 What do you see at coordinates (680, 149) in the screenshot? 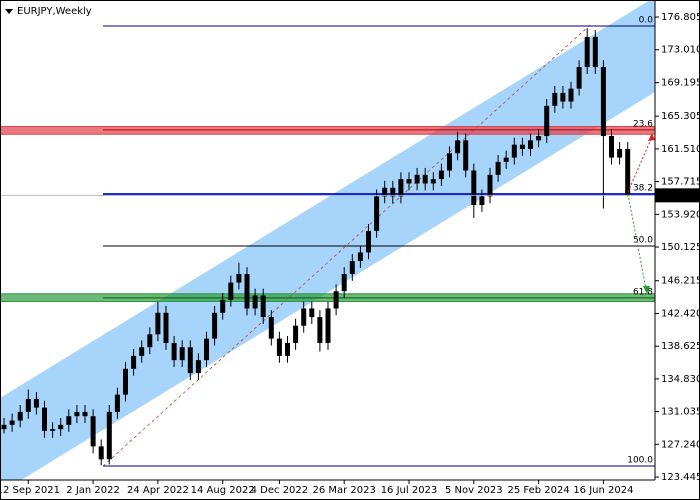
I see `y-tick-label: 161.510` at bounding box center [680, 149].